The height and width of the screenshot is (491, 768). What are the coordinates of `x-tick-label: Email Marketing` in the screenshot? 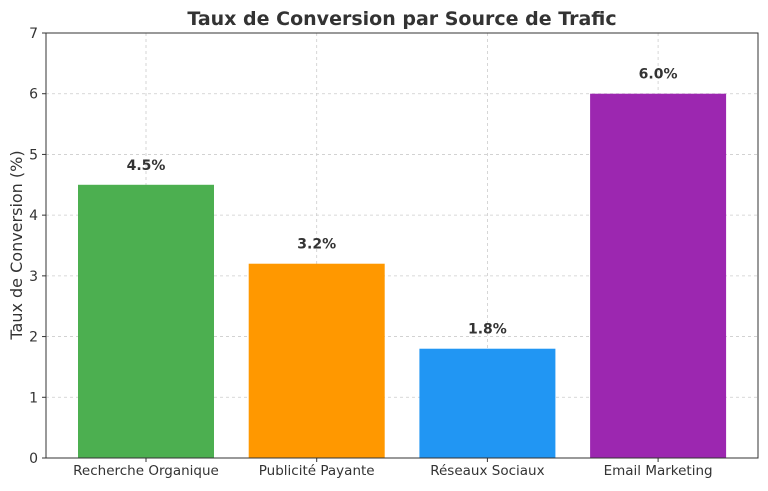 It's located at (658, 471).